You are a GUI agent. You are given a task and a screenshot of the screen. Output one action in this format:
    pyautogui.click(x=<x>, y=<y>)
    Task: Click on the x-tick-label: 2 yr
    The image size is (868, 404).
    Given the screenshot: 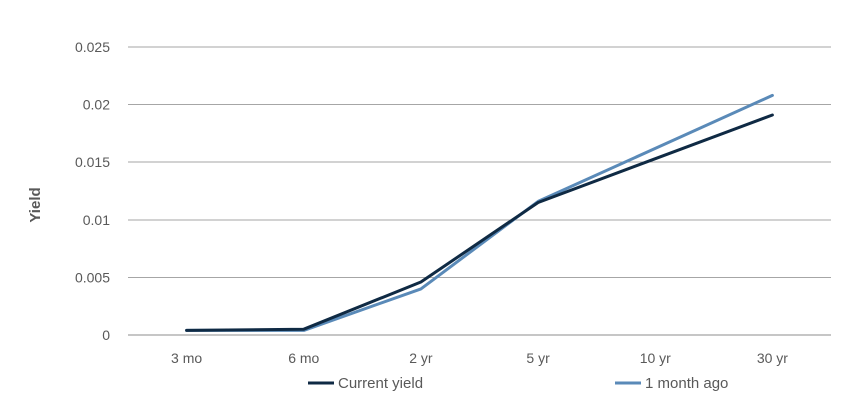 What is the action you would take?
    pyautogui.click(x=421, y=358)
    